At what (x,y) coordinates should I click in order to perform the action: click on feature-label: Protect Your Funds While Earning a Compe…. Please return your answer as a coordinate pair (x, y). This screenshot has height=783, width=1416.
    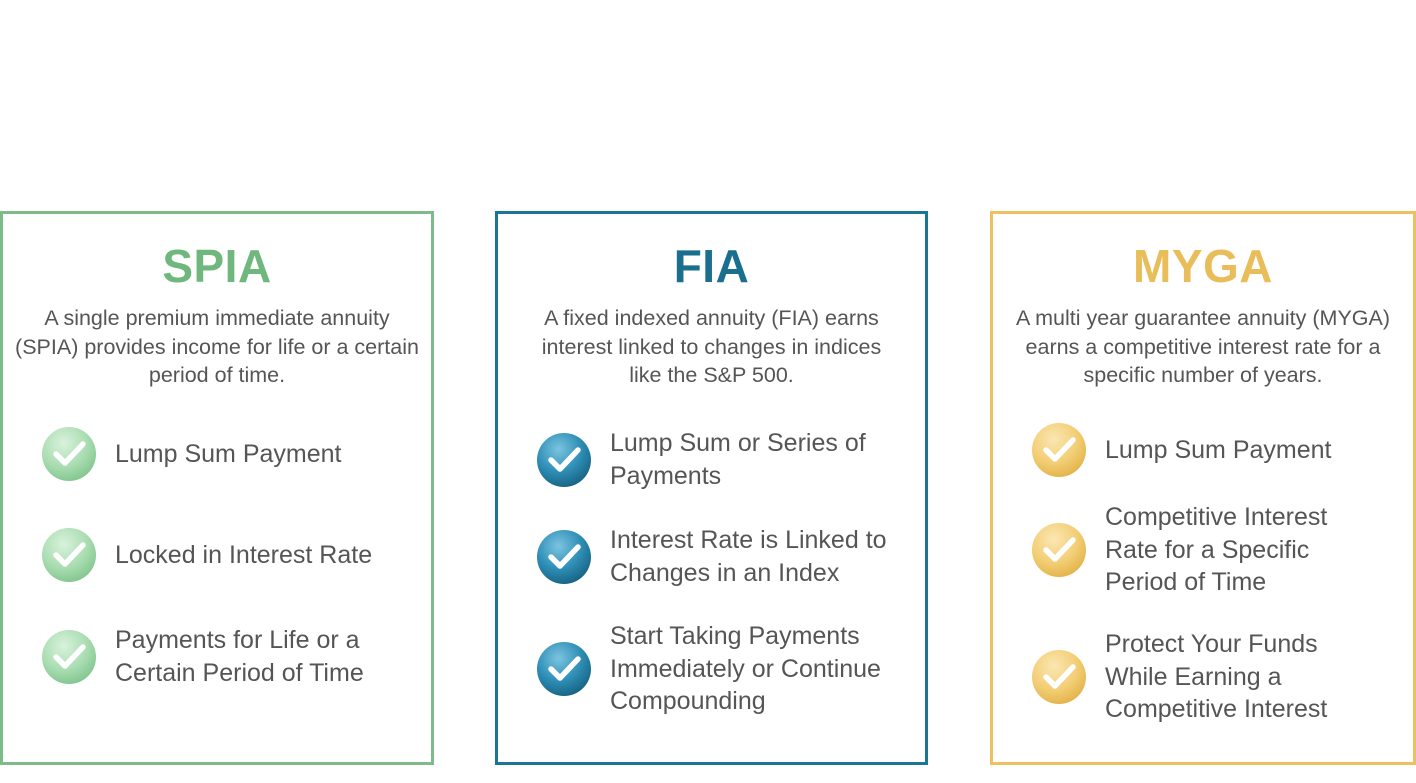
    Looking at the image, I should click on (1216, 676).